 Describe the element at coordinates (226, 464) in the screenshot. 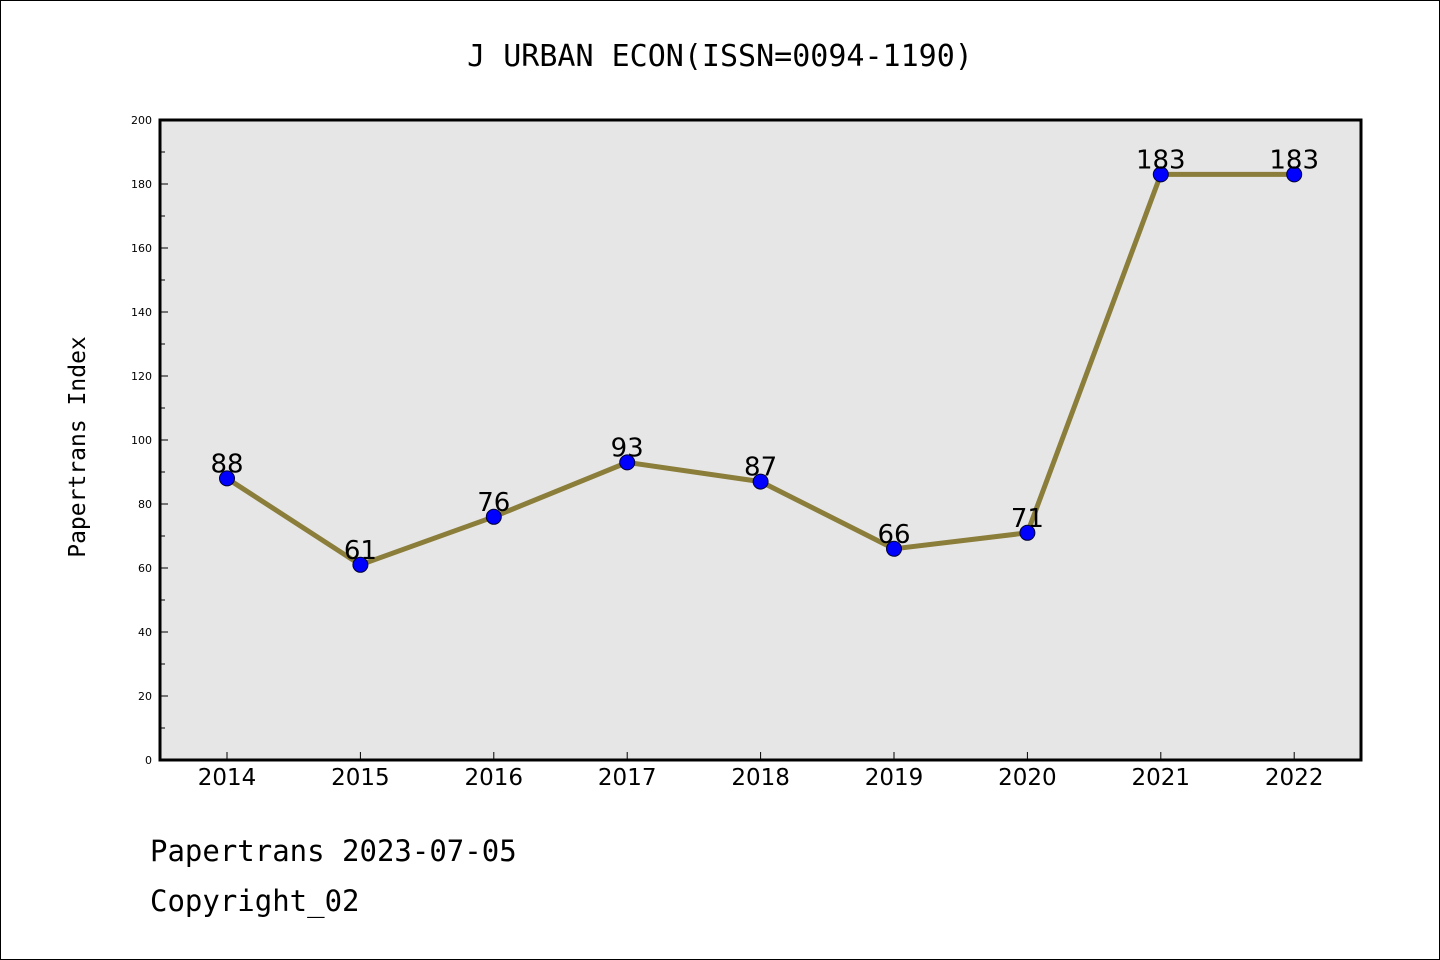

I see `data-label: 88` at that location.